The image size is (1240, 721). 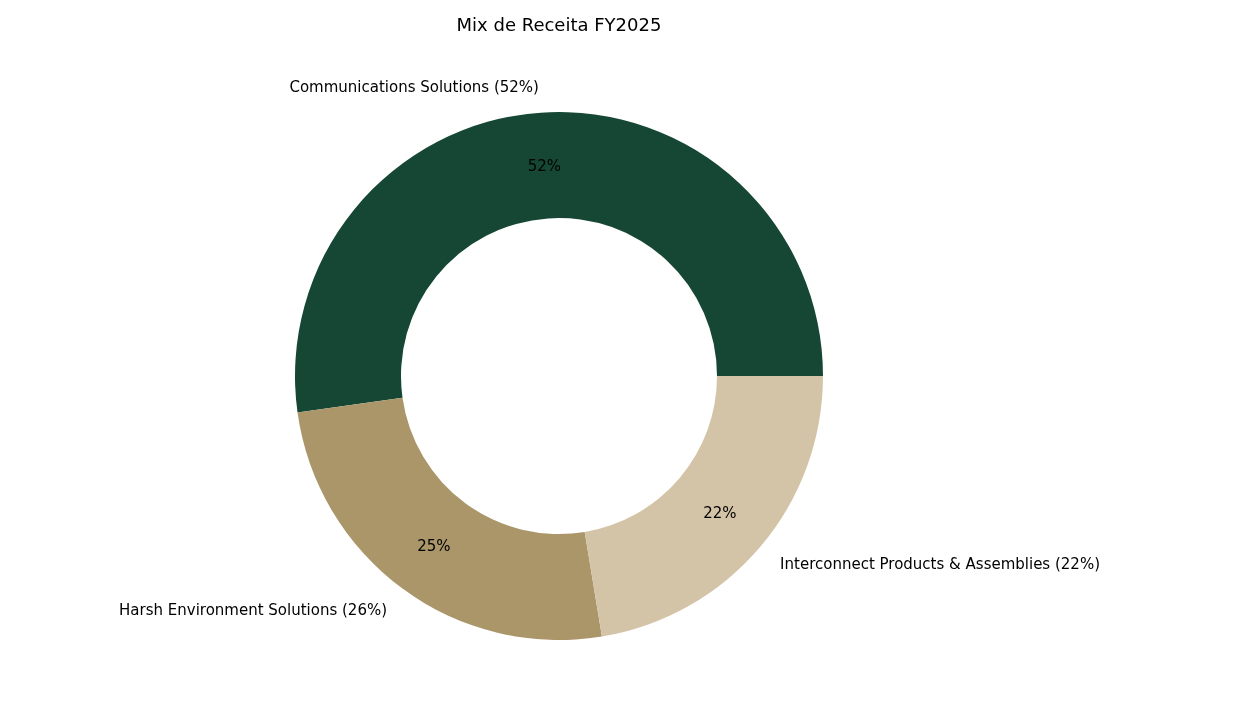 What do you see at coordinates (434, 545) in the screenshot?
I see `data-label: 25%` at bounding box center [434, 545].